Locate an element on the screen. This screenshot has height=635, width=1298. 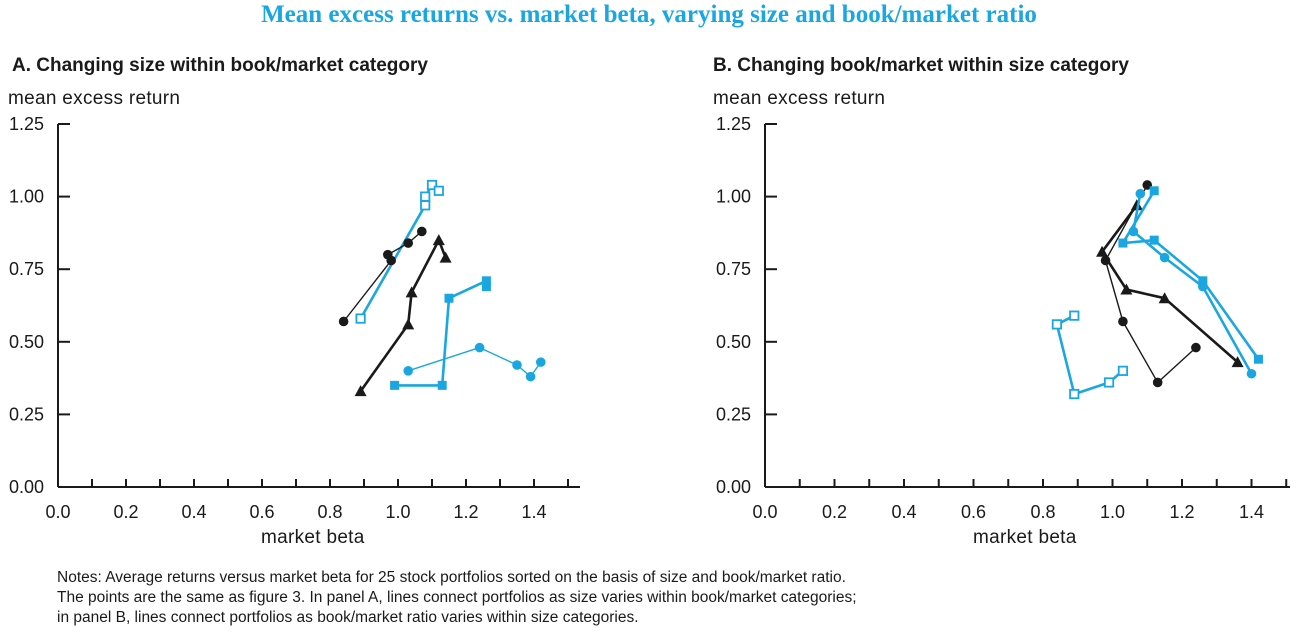
panel-a-y-axis-label: mean excess return is located at coordinates (94, 98).